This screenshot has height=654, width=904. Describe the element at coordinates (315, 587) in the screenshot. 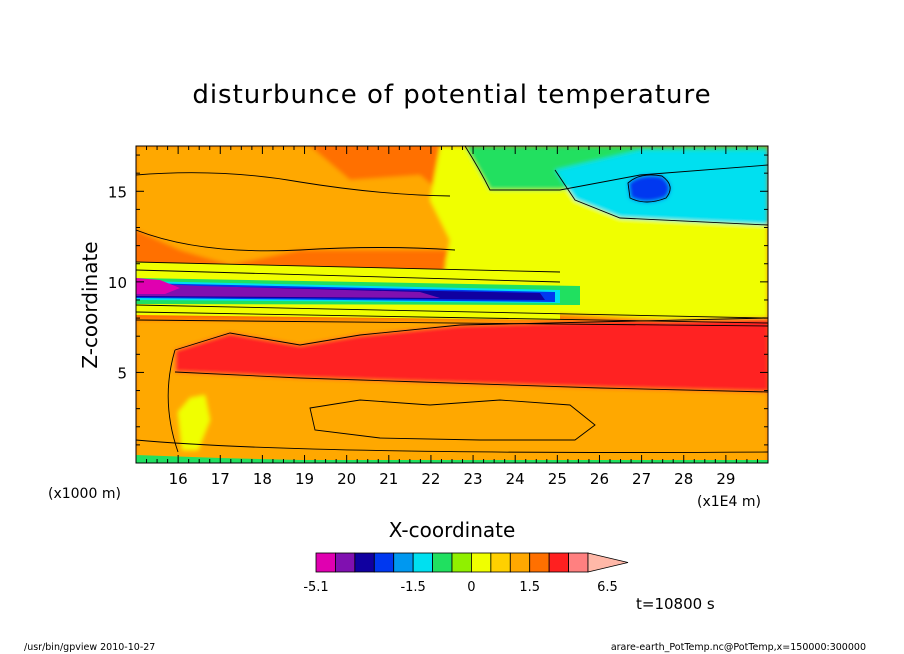

I see `colorbar-label: -5.1` at that location.